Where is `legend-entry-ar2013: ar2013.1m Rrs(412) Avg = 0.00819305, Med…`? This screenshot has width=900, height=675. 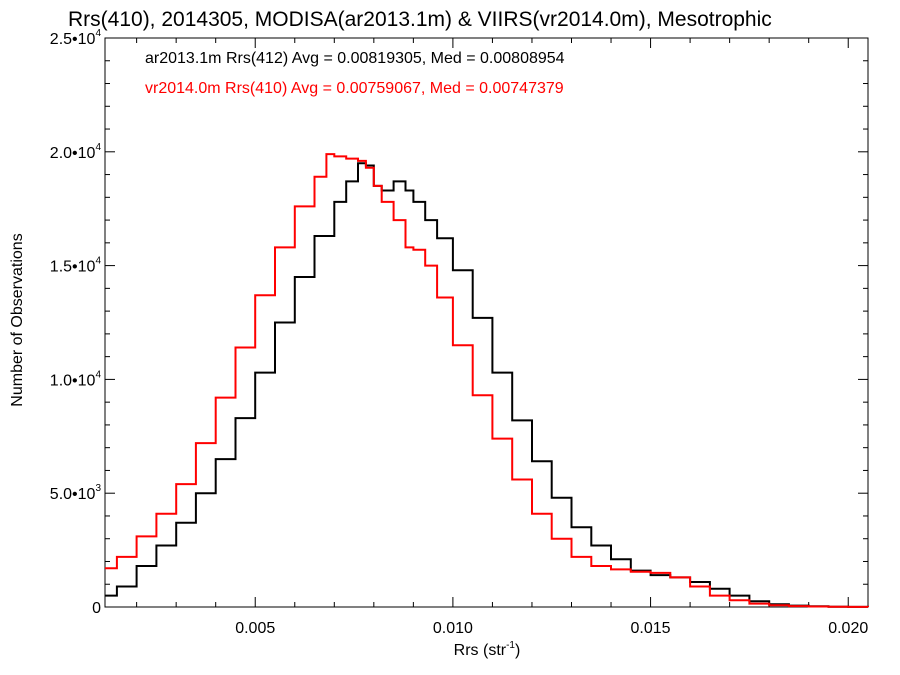
legend-entry-ar2013: ar2013.1m Rrs(412) Avg = 0.00819305, Med… is located at coordinates (355, 58).